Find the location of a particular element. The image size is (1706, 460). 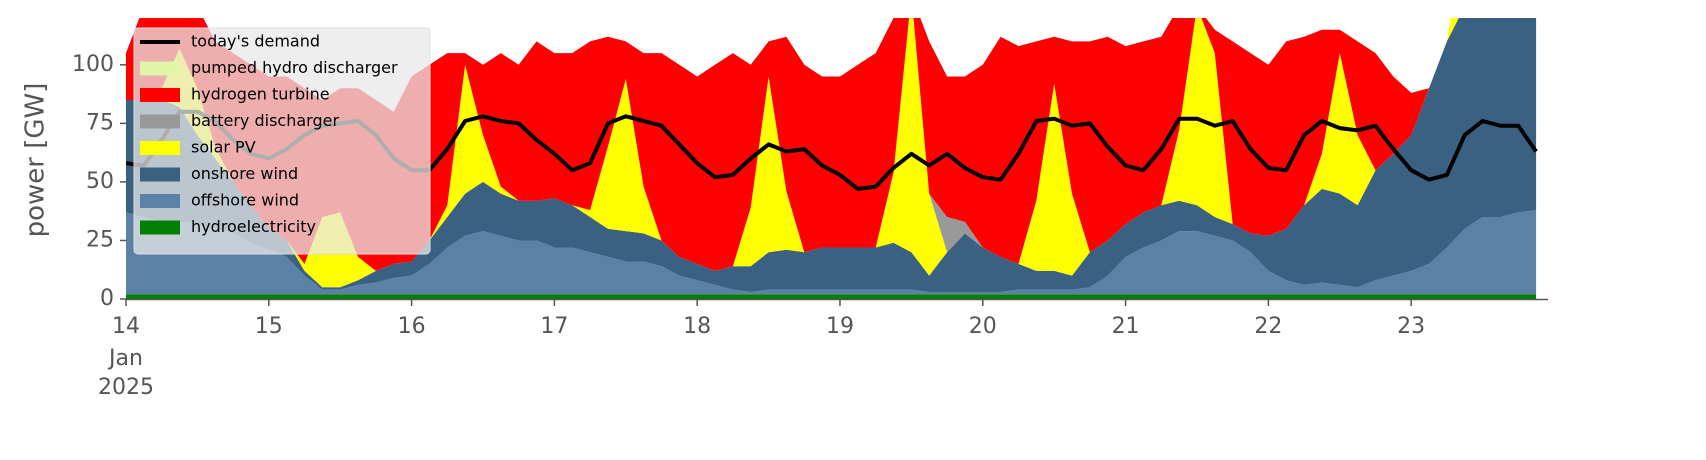

legend-label: offshore wind is located at coordinates (245, 200).